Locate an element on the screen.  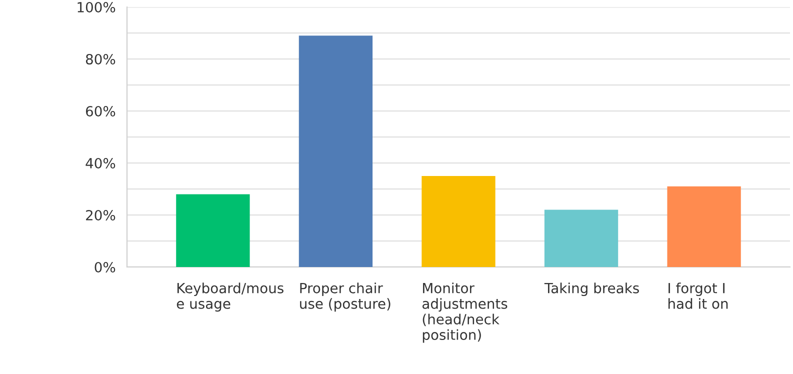
y-tick-label: 60% is located at coordinates (101, 111).